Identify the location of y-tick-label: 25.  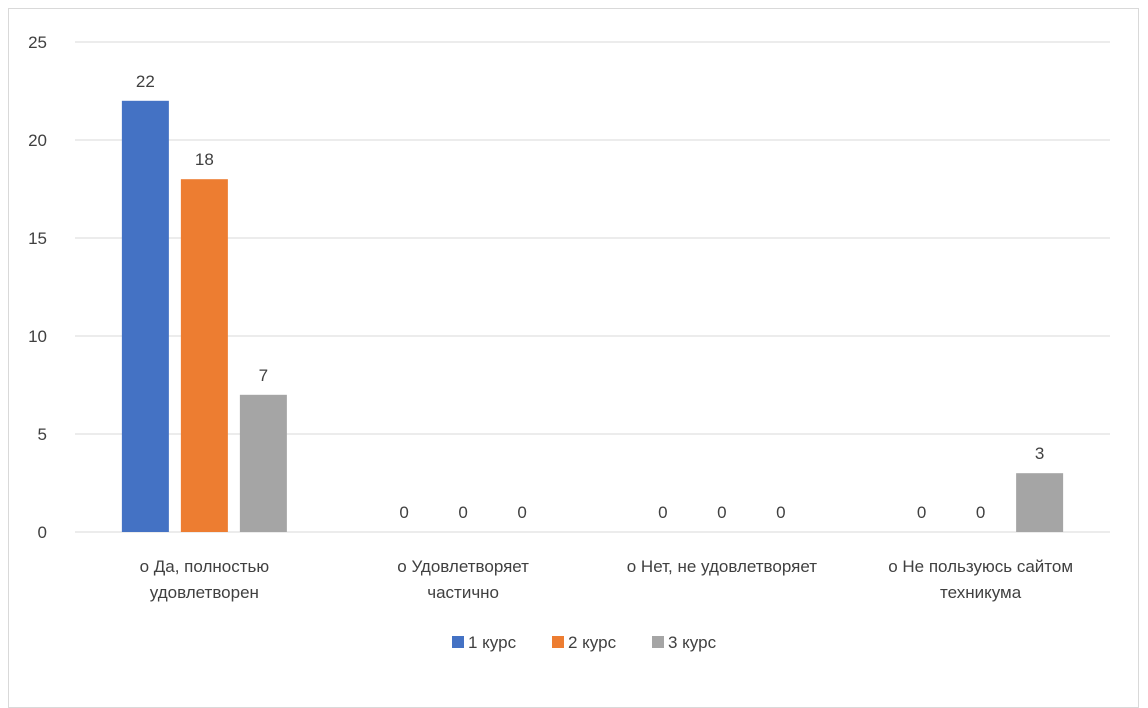
(37, 42).